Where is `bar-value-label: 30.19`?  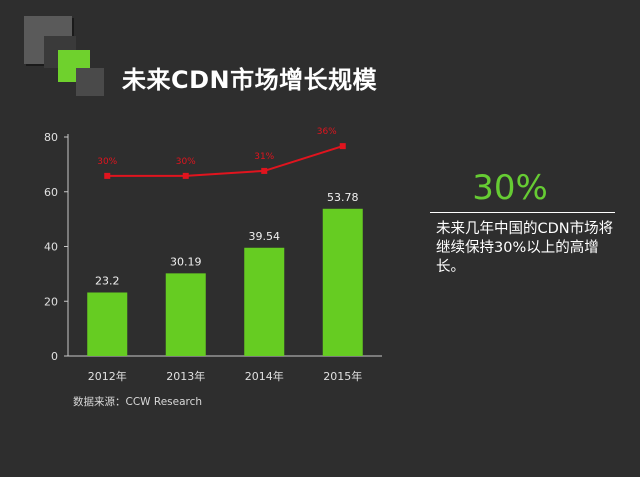 bar-value-label: 30.19 is located at coordinates (186, 261).